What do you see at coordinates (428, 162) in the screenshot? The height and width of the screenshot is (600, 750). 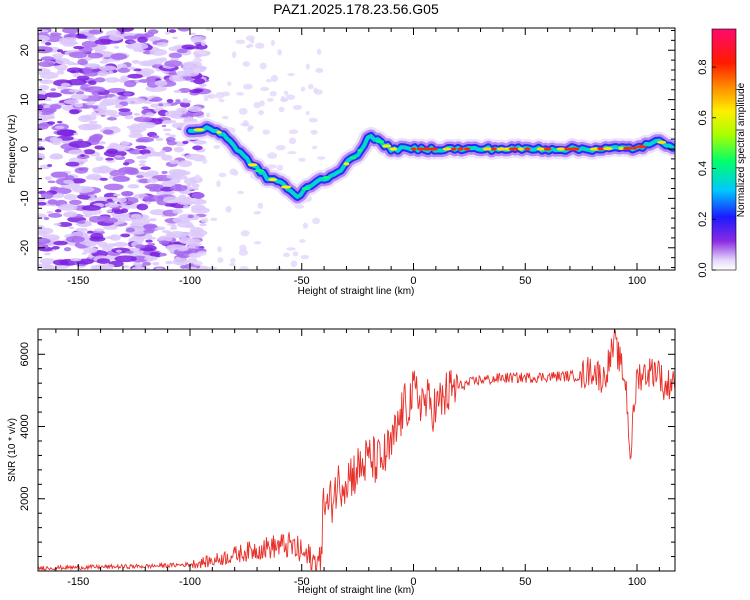 I see `ridge-halo` at bounding box center [428, 162].